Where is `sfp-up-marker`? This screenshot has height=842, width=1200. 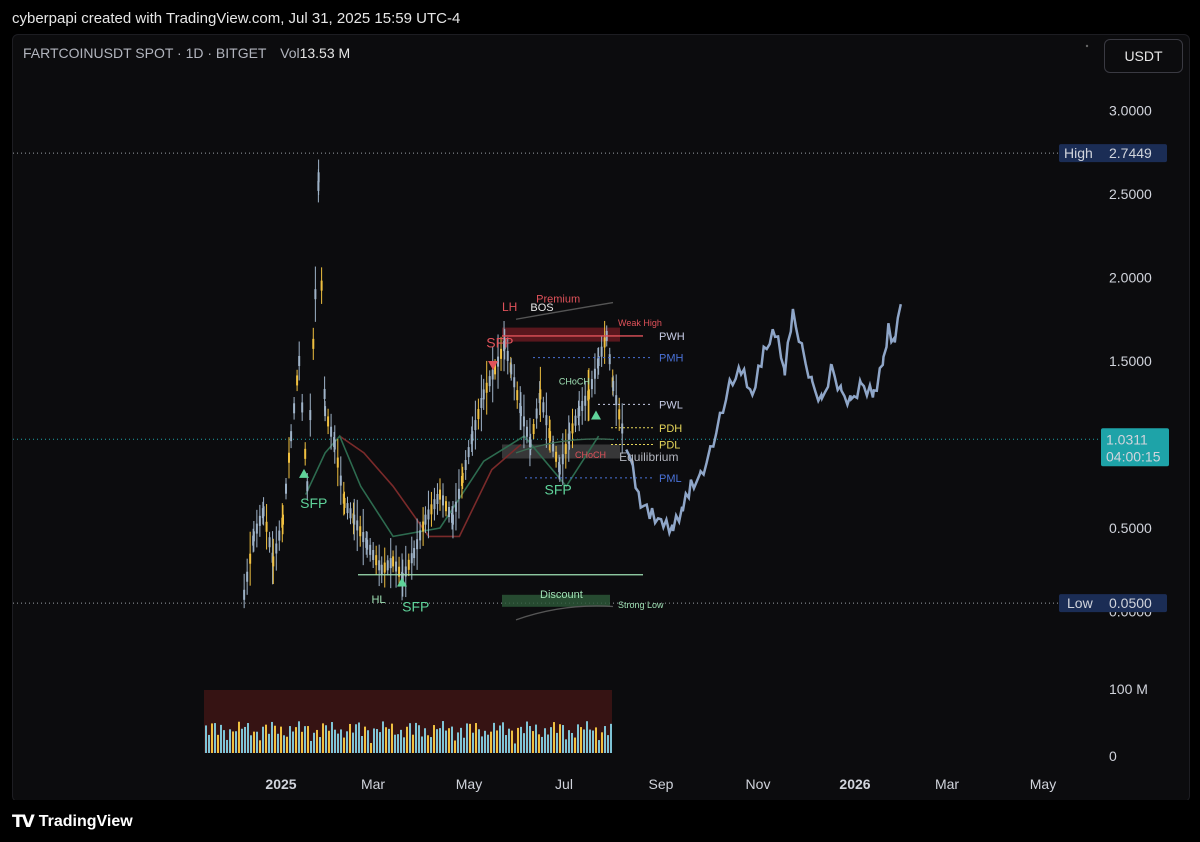
sfp-up-marker is located at coordinates (402, 582).